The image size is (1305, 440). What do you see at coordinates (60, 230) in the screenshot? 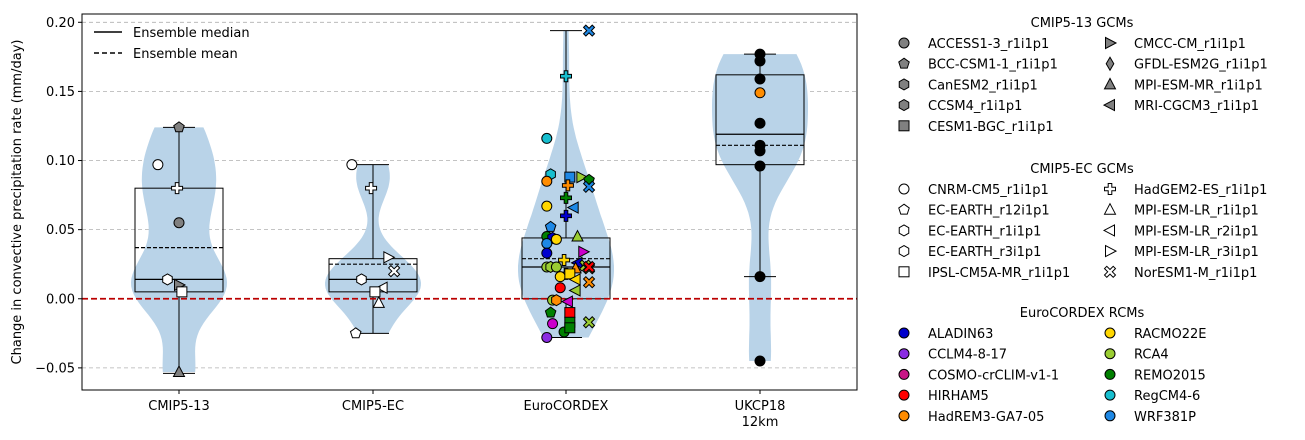
I see `y-tick-label: 0.05` at bounding box center [60, 230].